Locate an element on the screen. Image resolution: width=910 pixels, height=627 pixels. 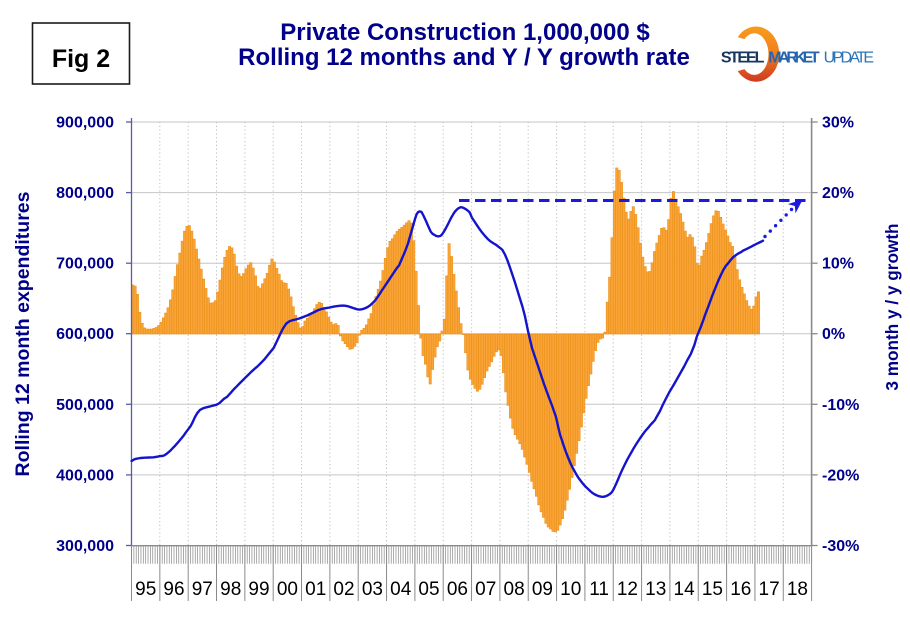
svg-text: 500,000 is located at coordinates (85, 405).